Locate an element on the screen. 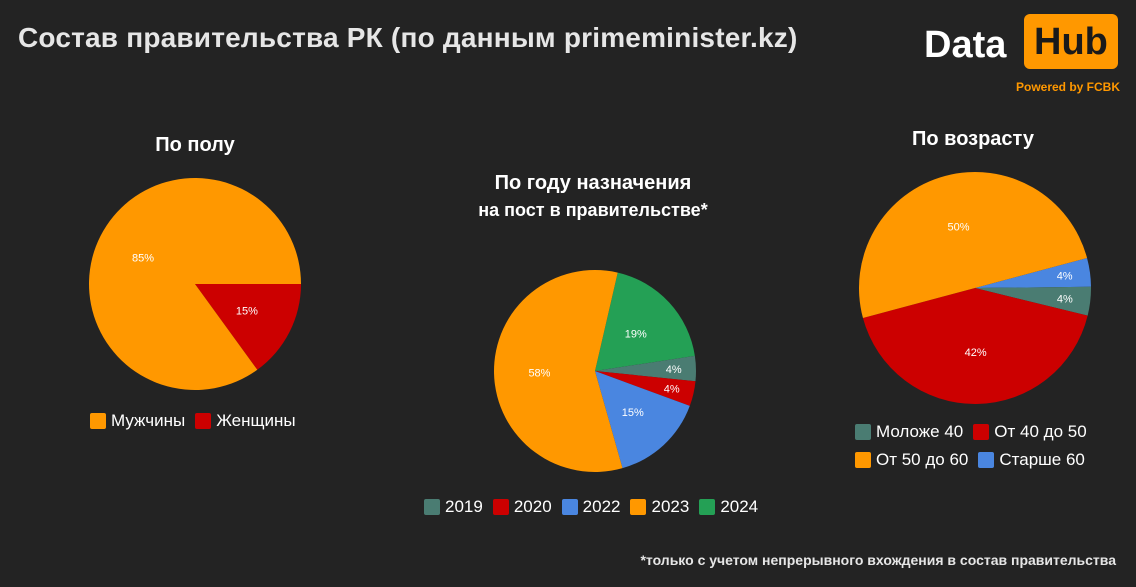 This screenshot has width=1136, height=587. age-legend-item-старше-60: Старше 60 is located at coordinates (1031, 460).